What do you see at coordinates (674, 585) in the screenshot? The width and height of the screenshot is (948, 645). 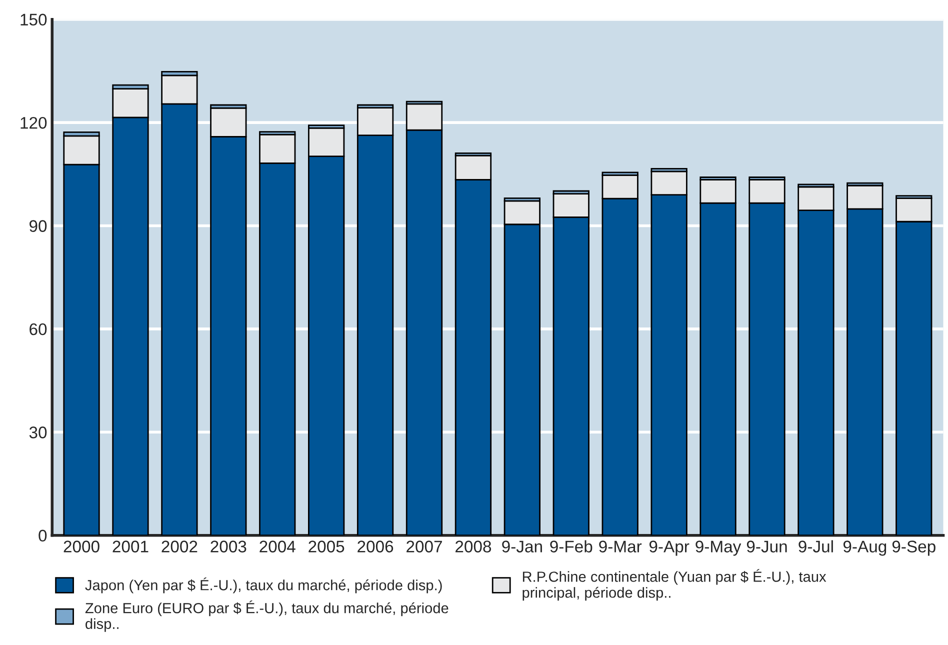 I see `legend-label: R.P.Chine continentale (Yuan par $ É.-U.), taux principal, période disp..` at bounding box center [674, 585].